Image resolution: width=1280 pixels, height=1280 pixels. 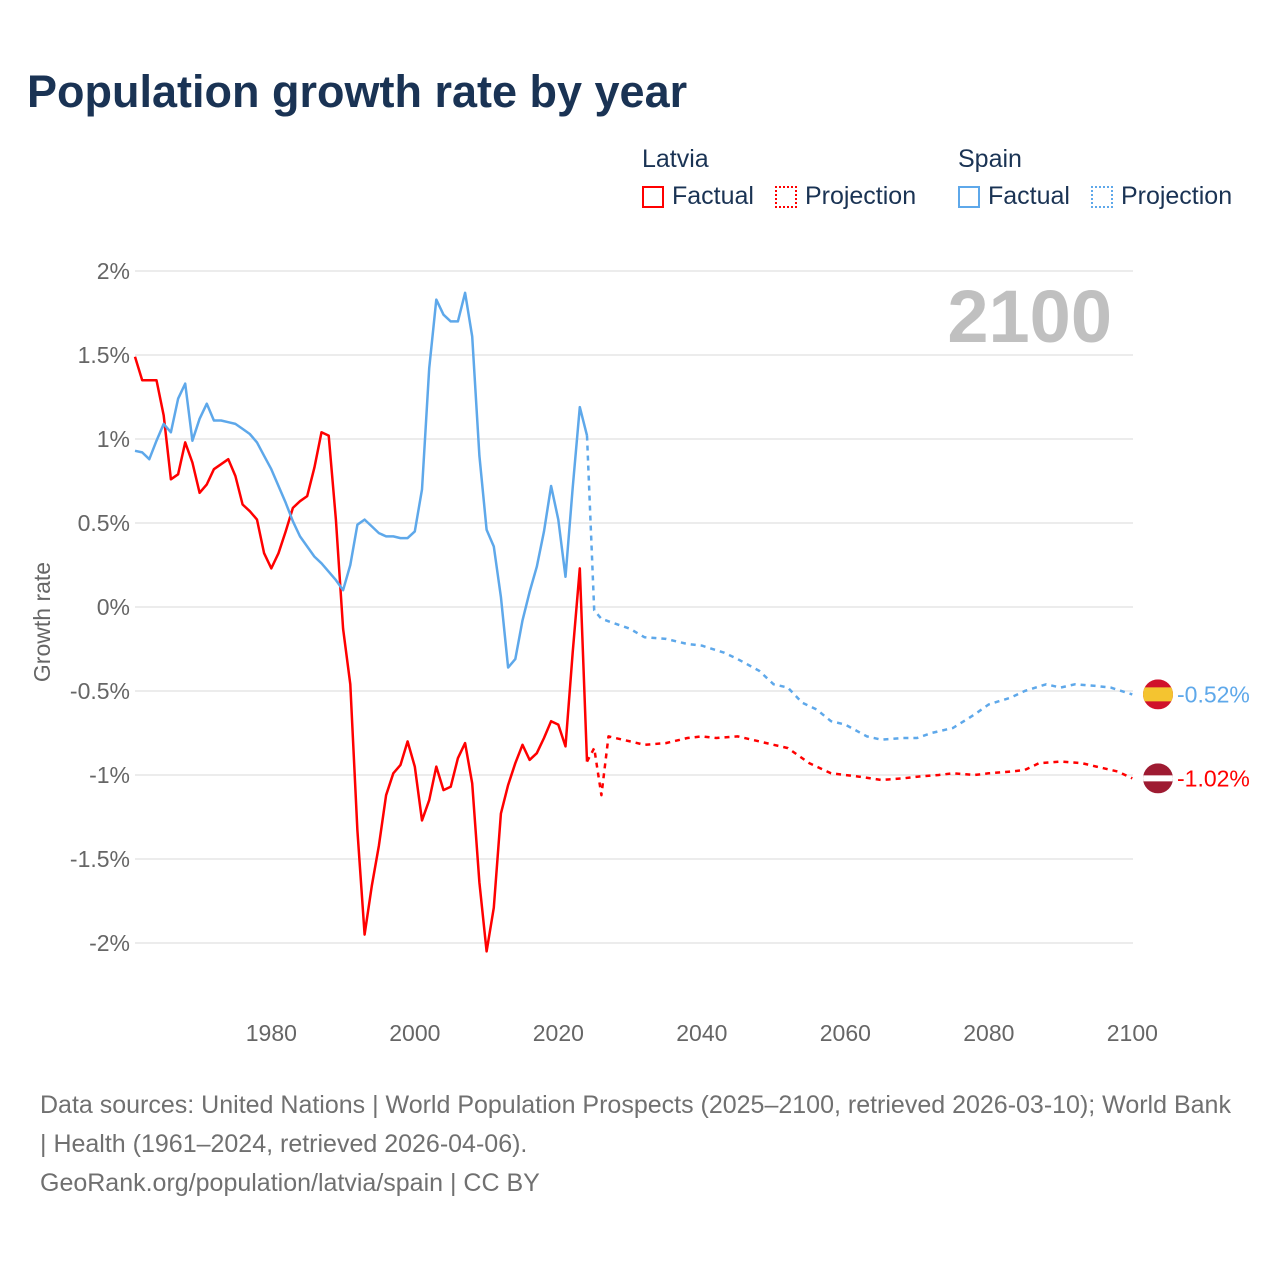 What do you see at coordinates (1213, 778) in the screenshot?
I see `end-value-label: -1.02%` at bounding box center [1213, 778].